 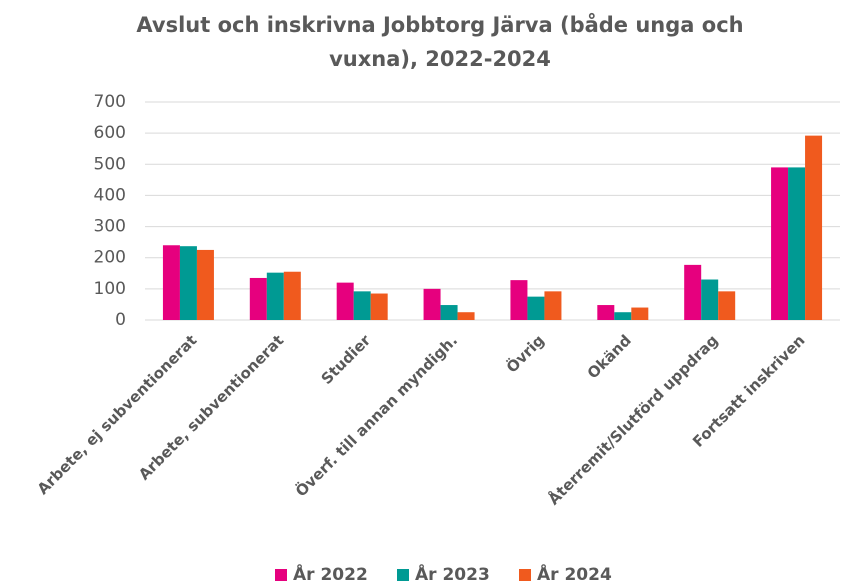 What do you see at coordinates (117, 414) in the screenshot?
I see `x-tick-label: Arbete, ej subventionerat` at bounding box center [117, 414].